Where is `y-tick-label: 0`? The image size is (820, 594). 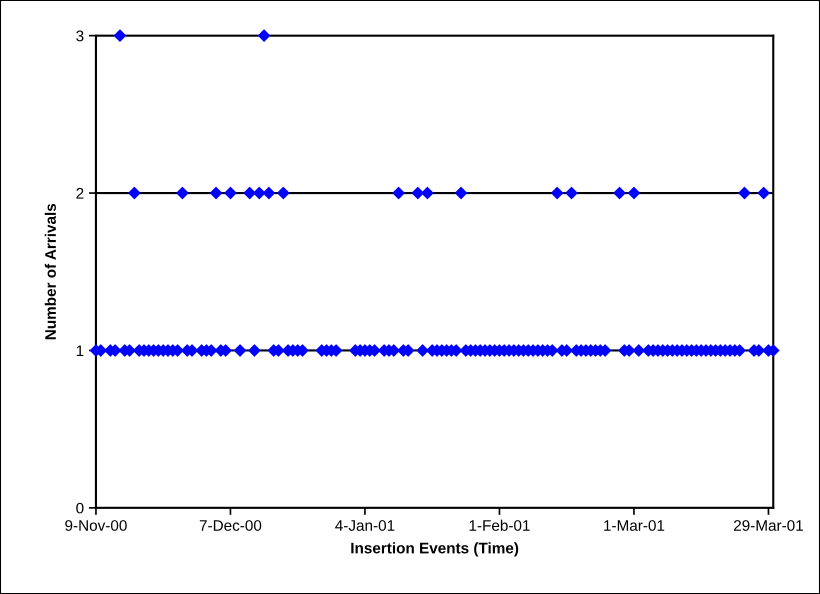 y-tick-label: 0 is located at coordinates (80, 508).